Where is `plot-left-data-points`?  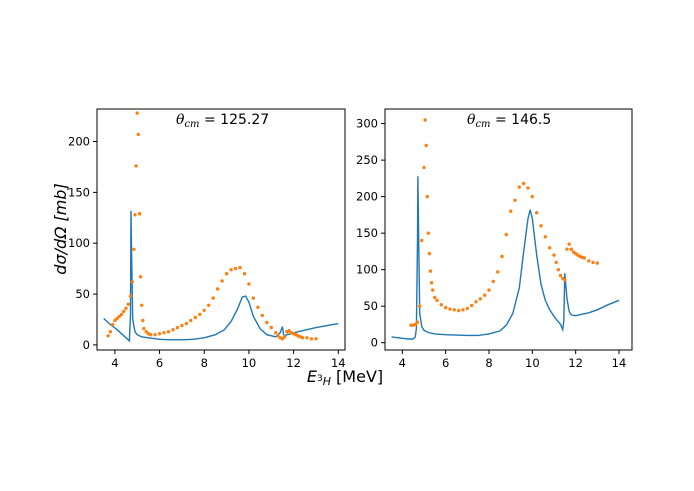
plot-left-data-points is located at coordinates (212, 226).